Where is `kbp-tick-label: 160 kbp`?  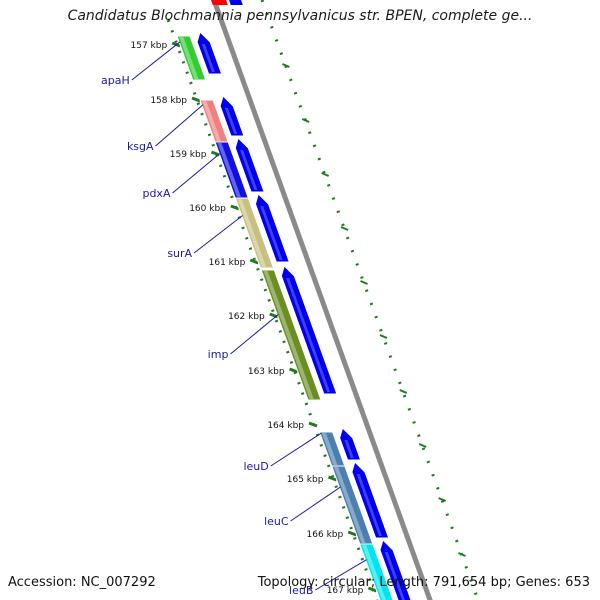
kbp-tick-label: 160 kbp is located at coordinates (207, 209).